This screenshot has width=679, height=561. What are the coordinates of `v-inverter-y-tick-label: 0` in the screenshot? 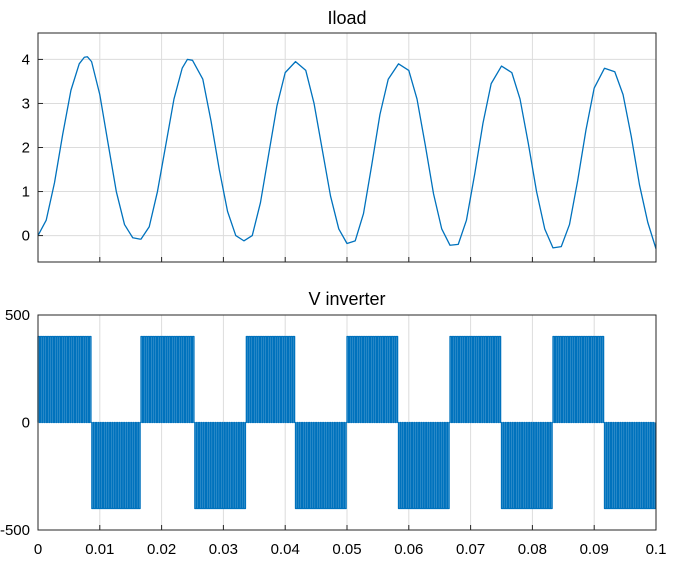 It's located at (26, 423).